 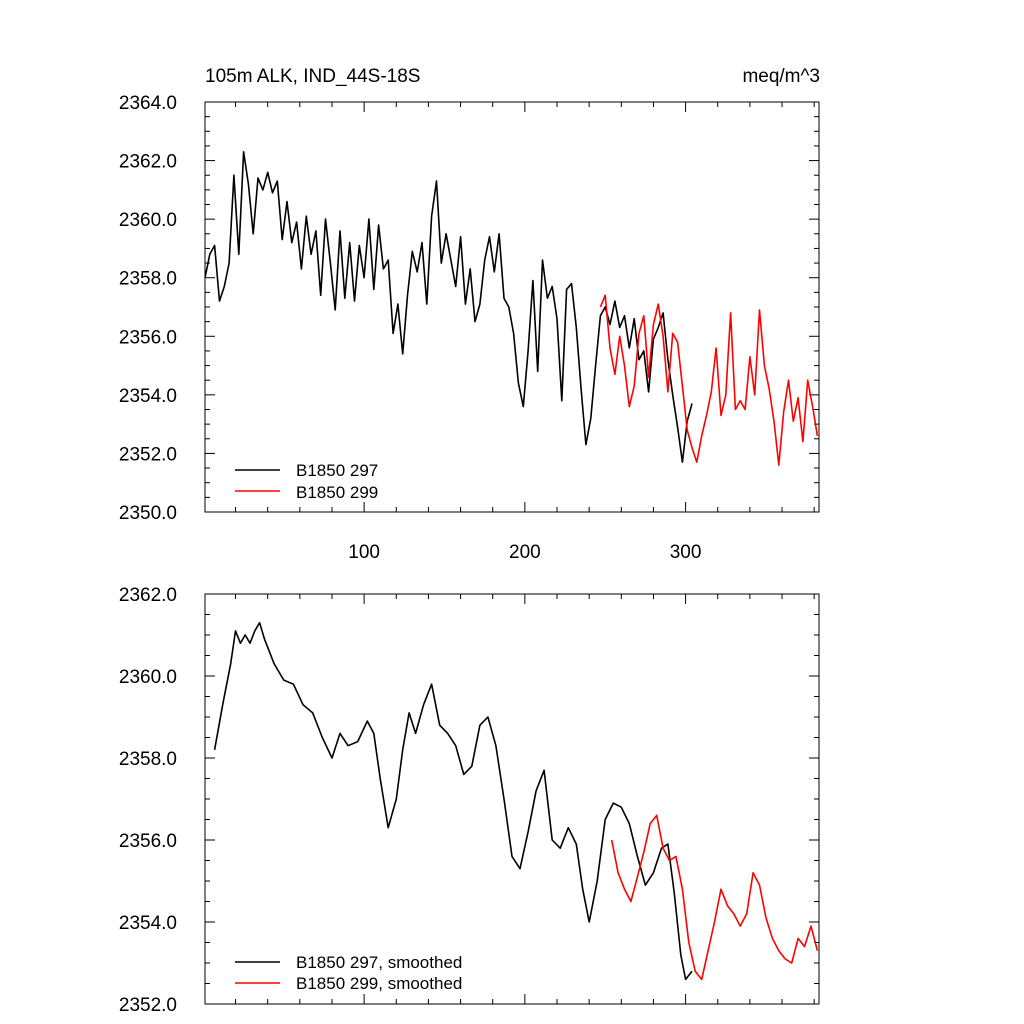 I want to click on top-y-tick-label: 2354.0, so click(x=148, y=396).